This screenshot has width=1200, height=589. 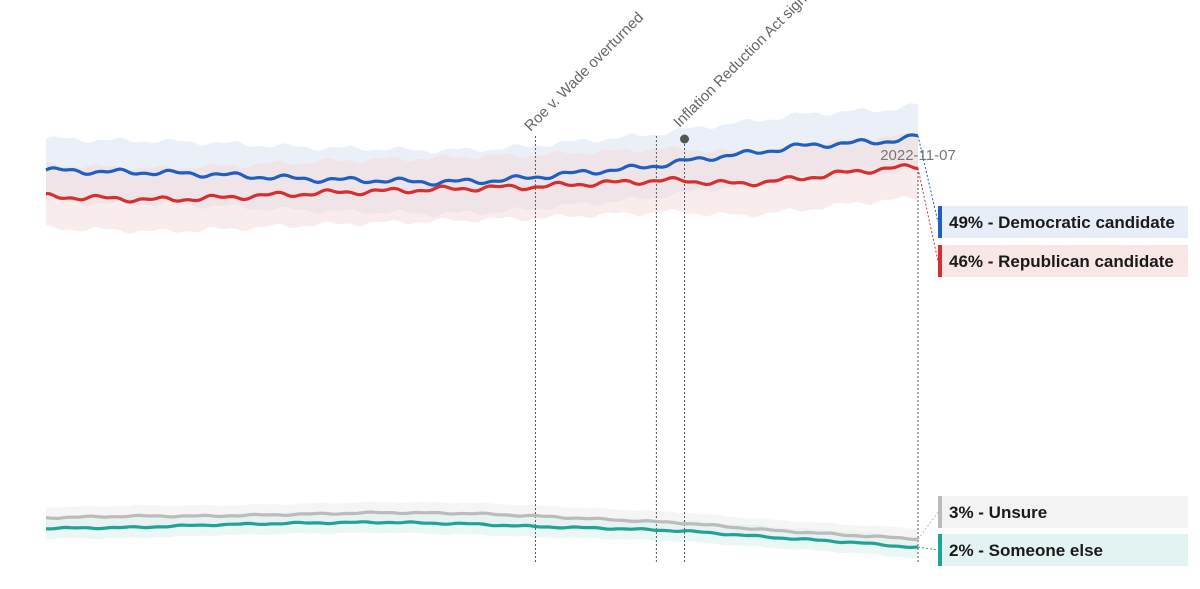 What do you see at coordinates (928, 525) in the screenshot?
I see `legend-connector-unsure` at bounding box center [928, 525].